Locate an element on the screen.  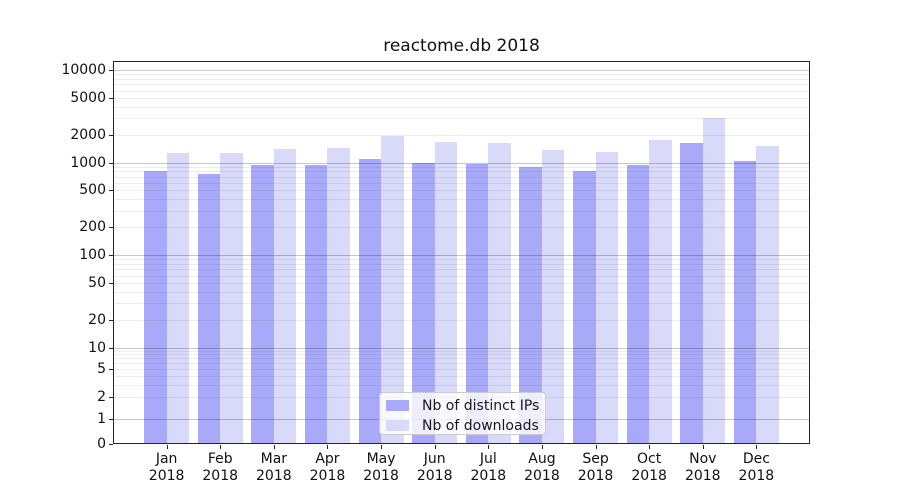
y-tick-label: 200 is located at coordinates (92, 227).